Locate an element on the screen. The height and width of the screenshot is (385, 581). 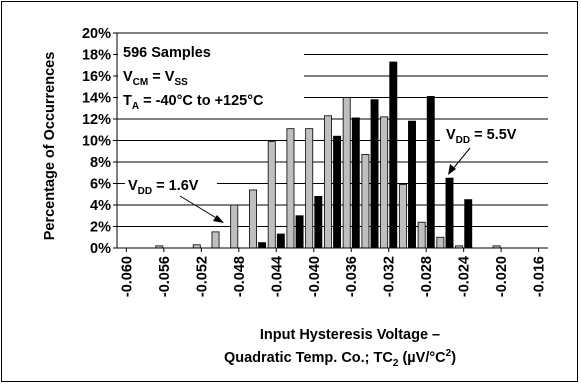
y-tick-label: 14% is located at coordinates (96, 99).